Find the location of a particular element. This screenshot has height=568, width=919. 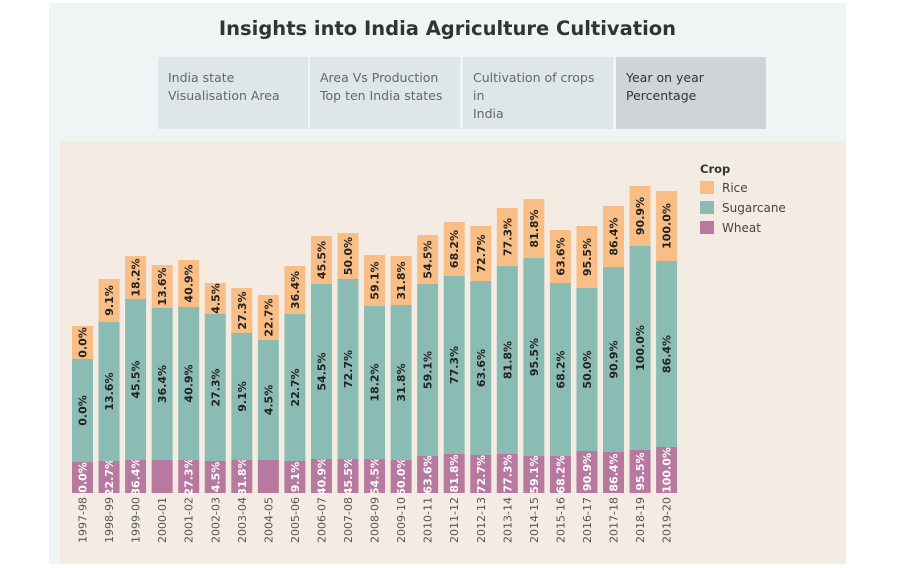

data-label-wheat: 100.0% is located at coordinates (667, 470).